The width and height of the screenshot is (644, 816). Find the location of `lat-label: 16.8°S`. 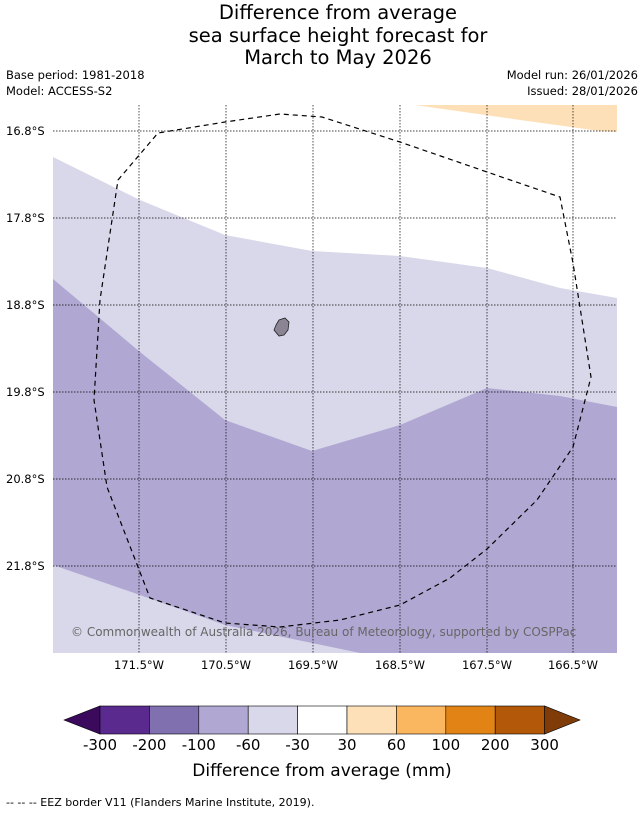

lat-label: 16.8°S is located at coordinates (25, 131).